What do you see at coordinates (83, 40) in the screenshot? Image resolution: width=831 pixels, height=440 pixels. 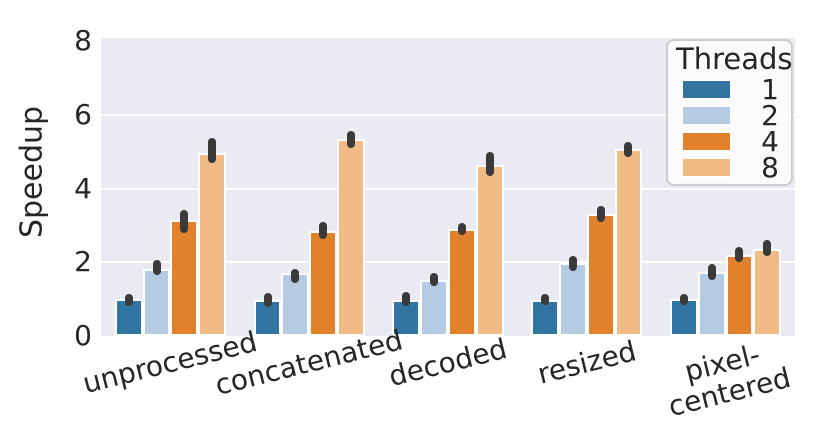 I see `y-tick-label: 8` at bounding box center [83, 40].